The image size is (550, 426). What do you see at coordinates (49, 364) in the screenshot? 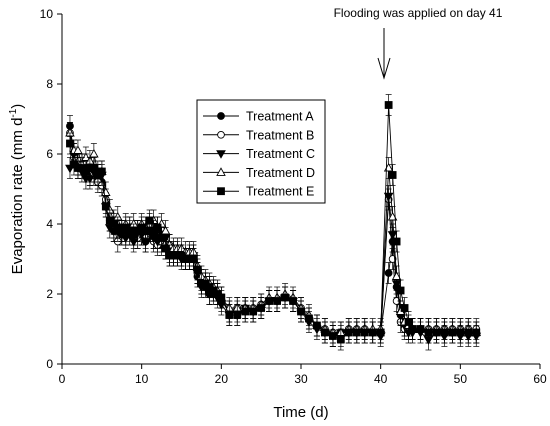
I see `y-tick-label-0: 0` at bounding box center [49, 364].